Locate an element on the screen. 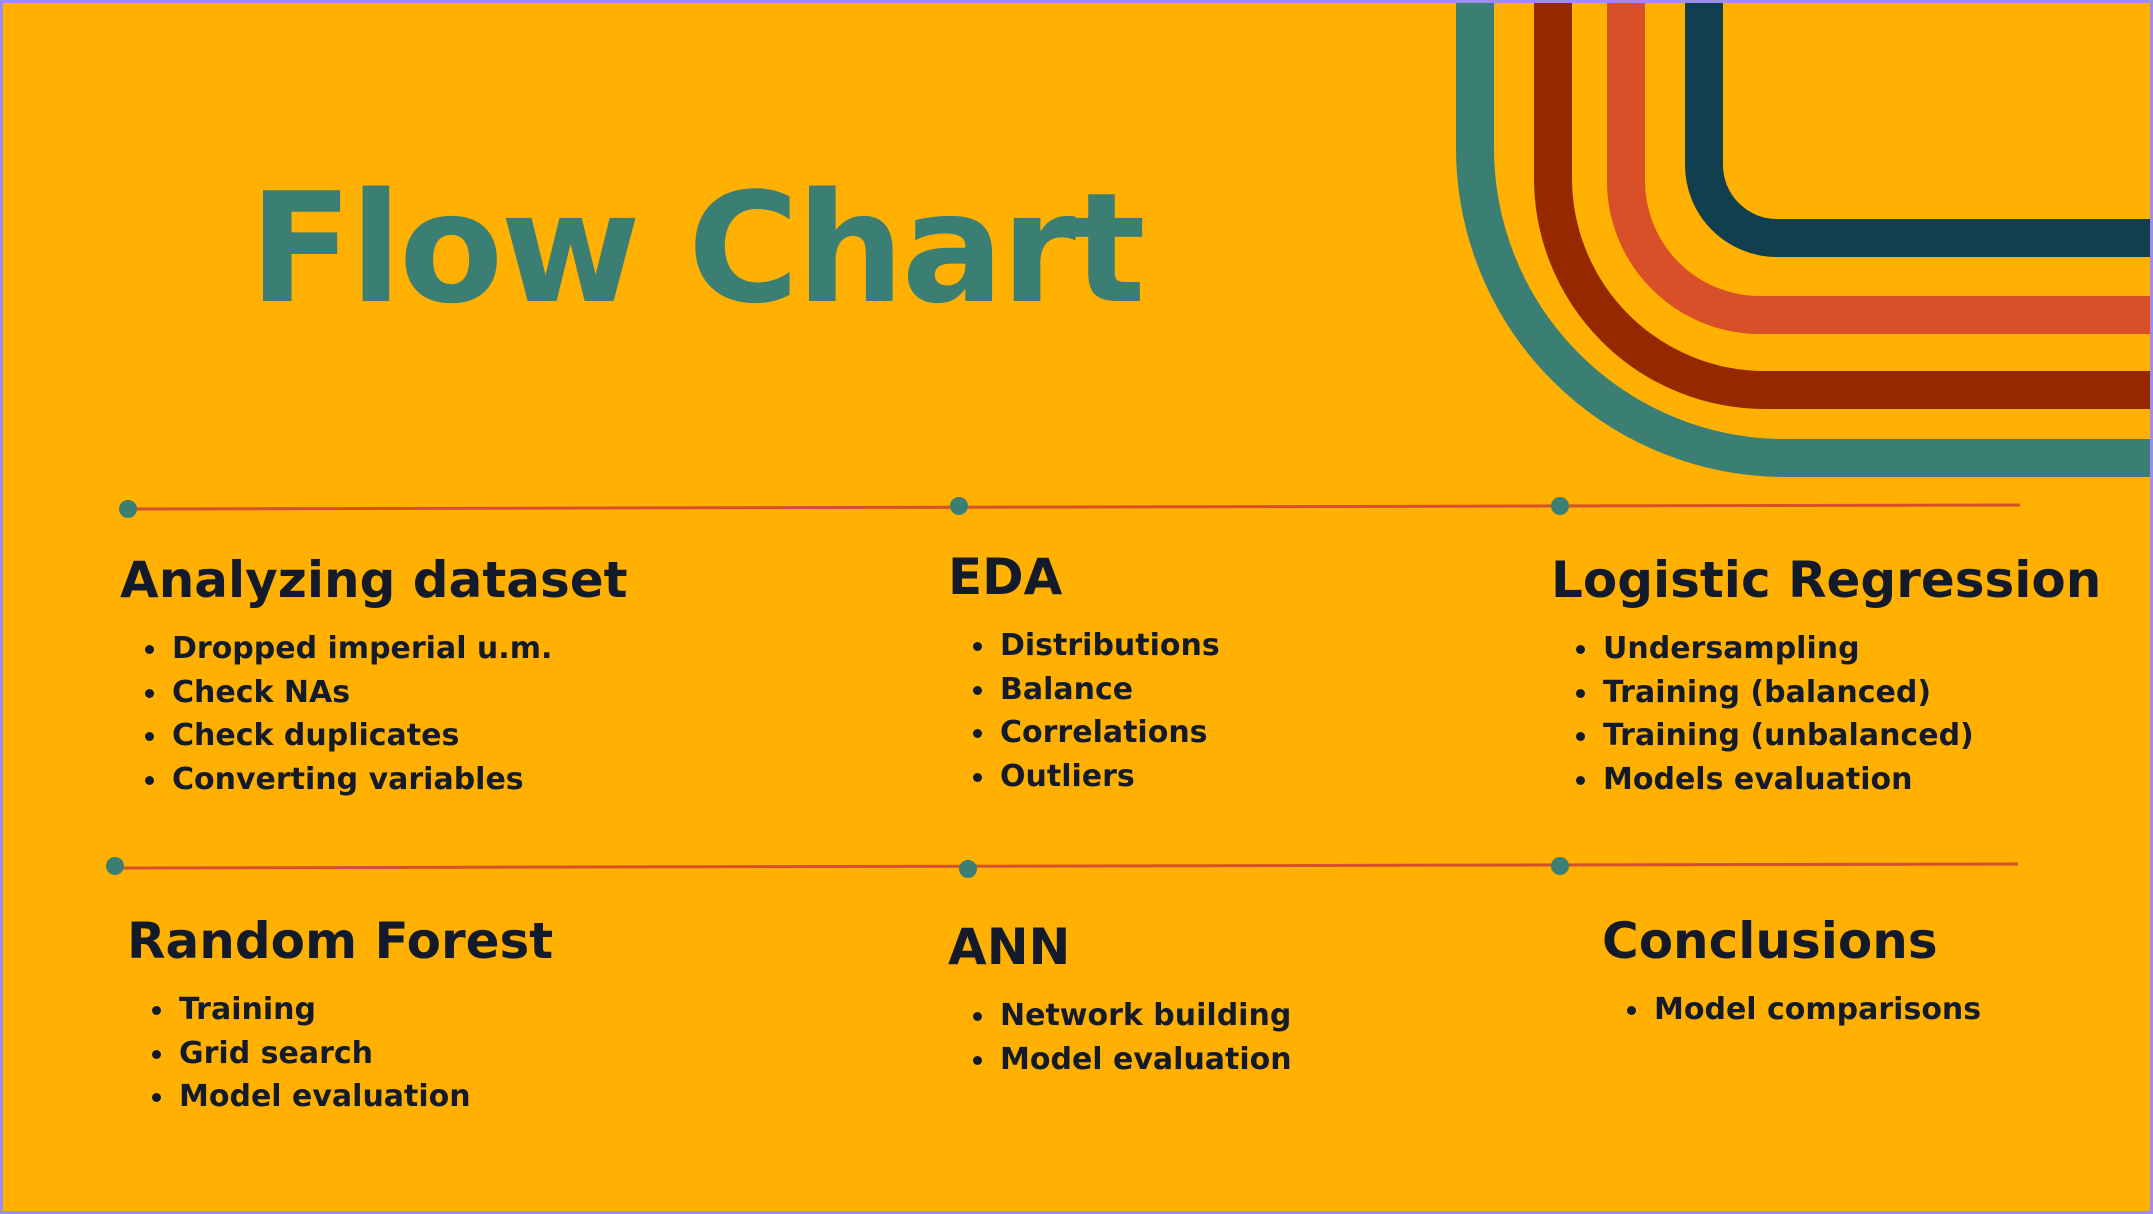  bullet-list: Training Grid search Model evaluation is located at coordinates (340, 1053).